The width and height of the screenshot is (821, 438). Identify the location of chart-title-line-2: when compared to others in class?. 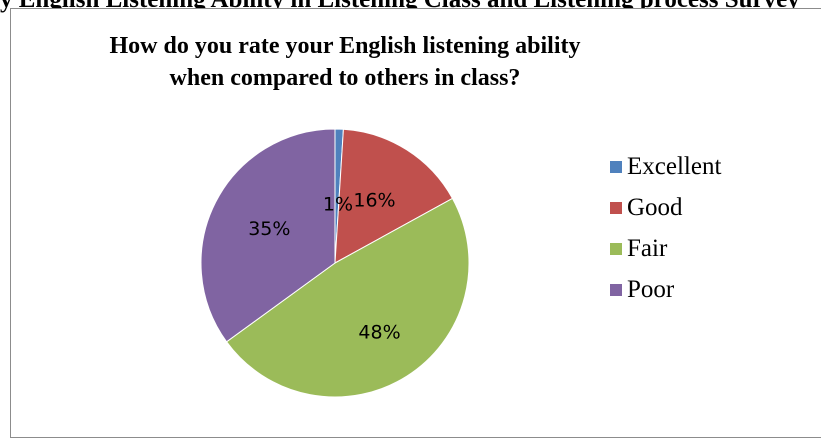
(345, 78).